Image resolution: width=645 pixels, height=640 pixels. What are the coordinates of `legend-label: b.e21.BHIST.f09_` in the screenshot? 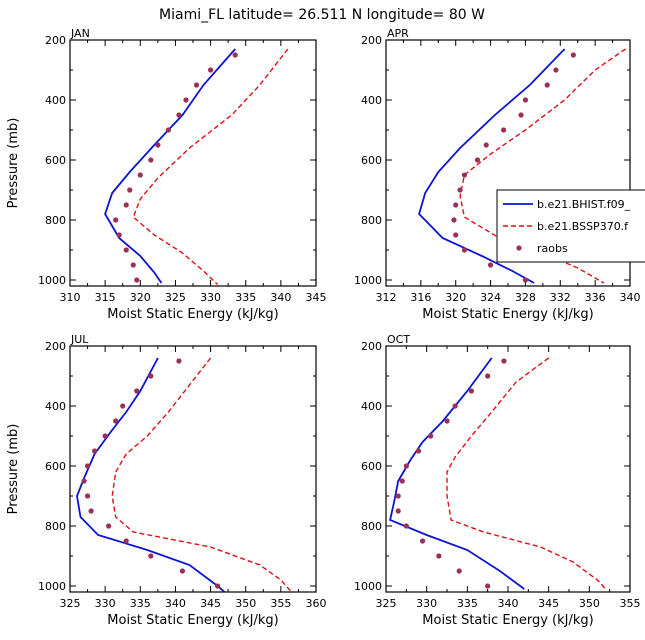 It's located at (584, 204).